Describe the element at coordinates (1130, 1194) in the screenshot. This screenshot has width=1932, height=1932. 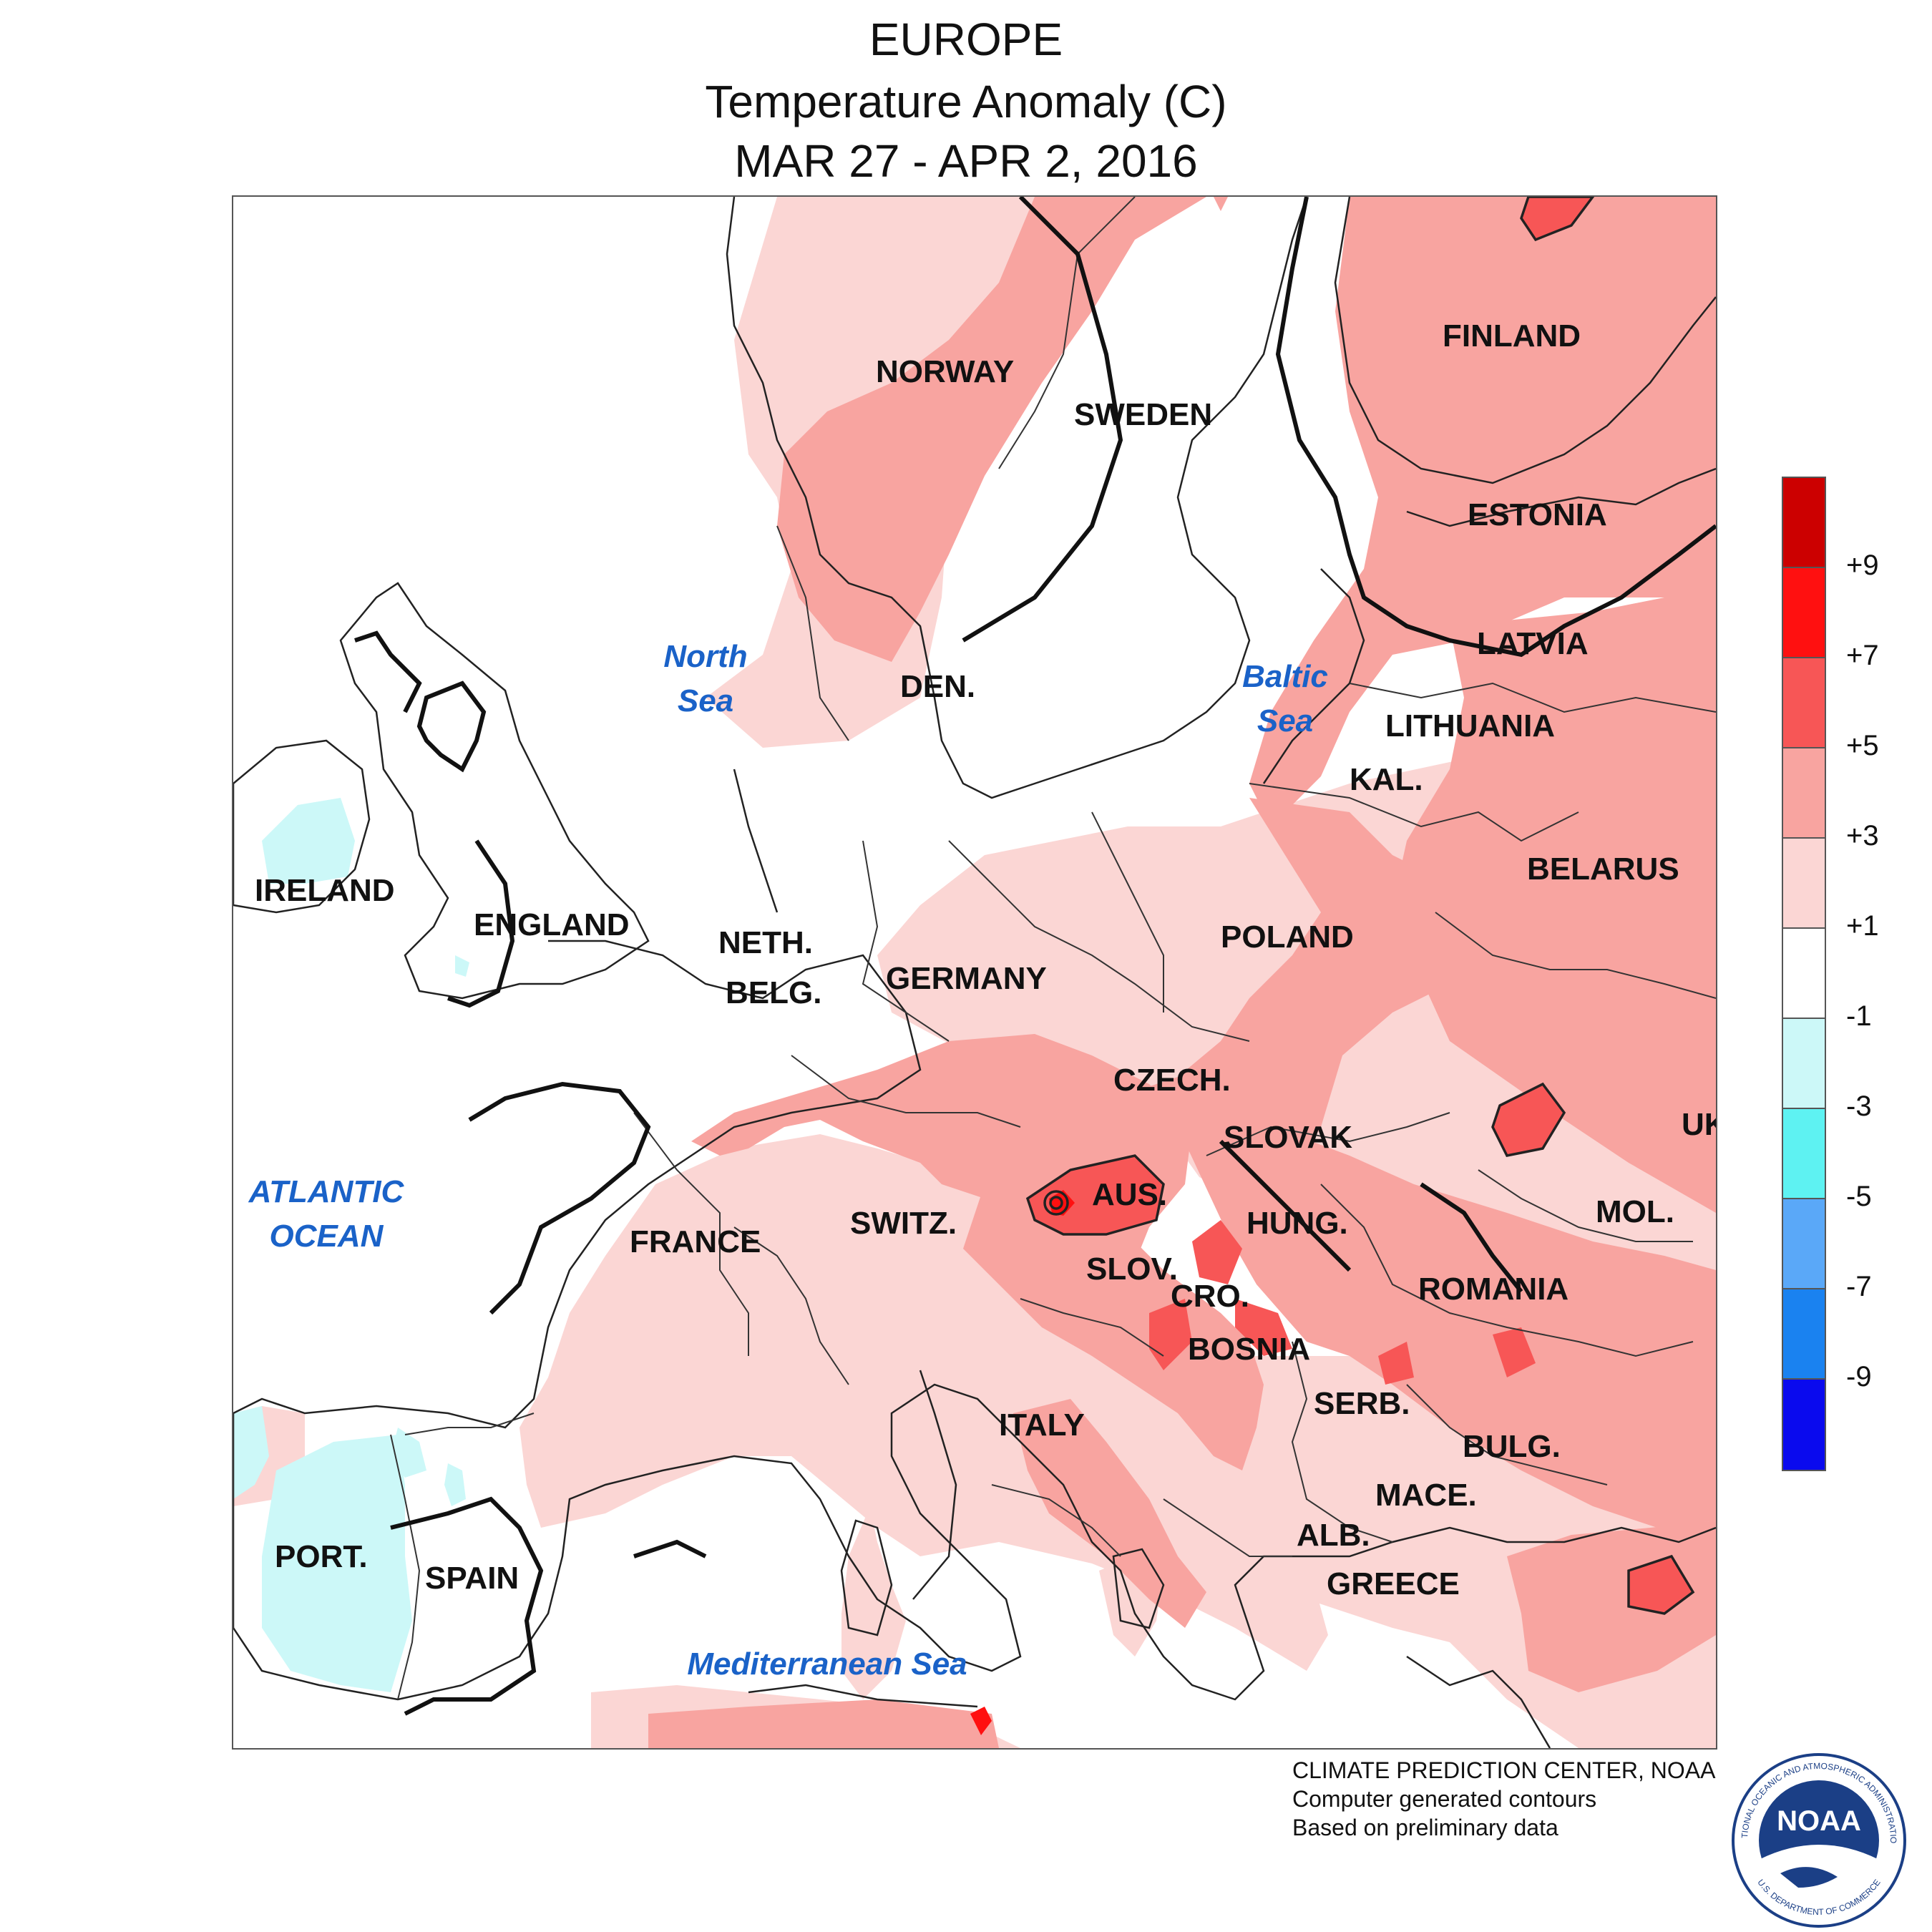
I see `label-aus: AUS.` at that location.